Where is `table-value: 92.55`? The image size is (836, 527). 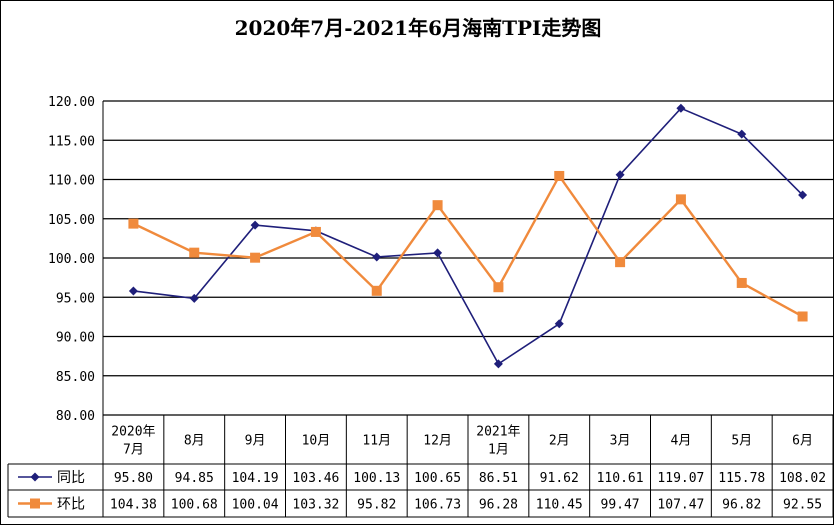 table-value: 92.55 is located at coordinates (802, 505).